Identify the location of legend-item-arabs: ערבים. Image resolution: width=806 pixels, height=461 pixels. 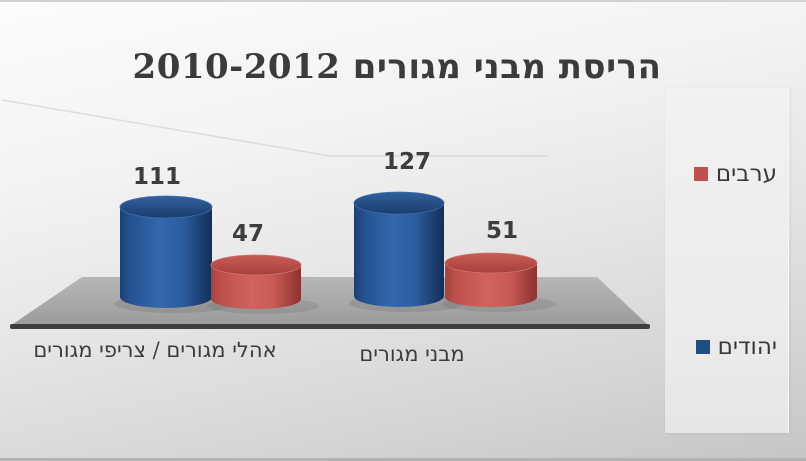
(735, 174).